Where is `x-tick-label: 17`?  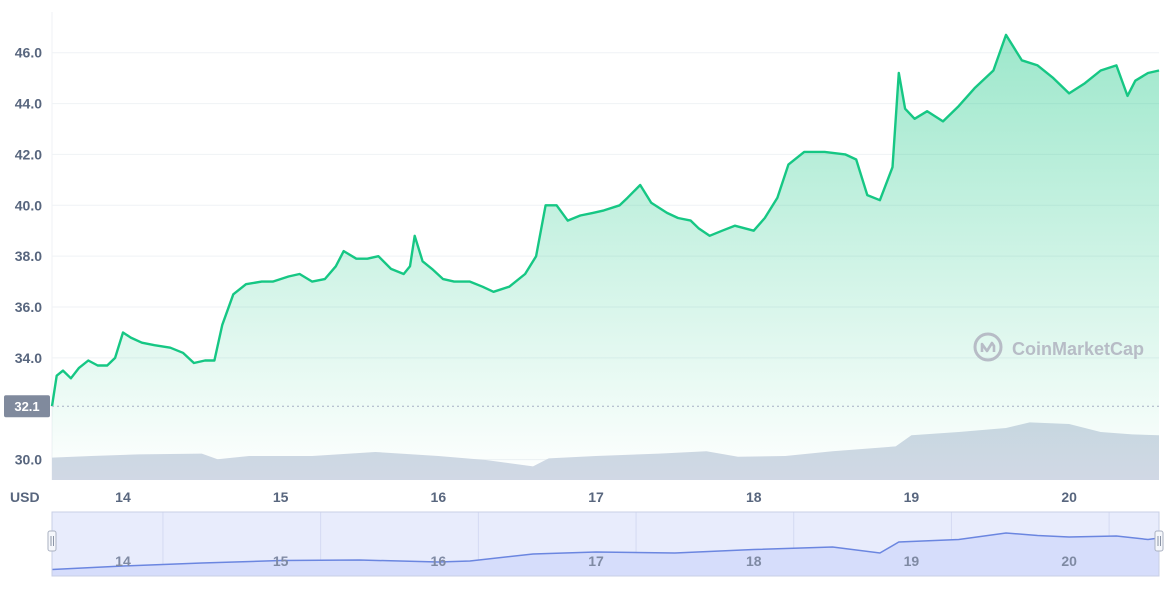 x-tick-label: 17 is located at coordinates (596, 497).